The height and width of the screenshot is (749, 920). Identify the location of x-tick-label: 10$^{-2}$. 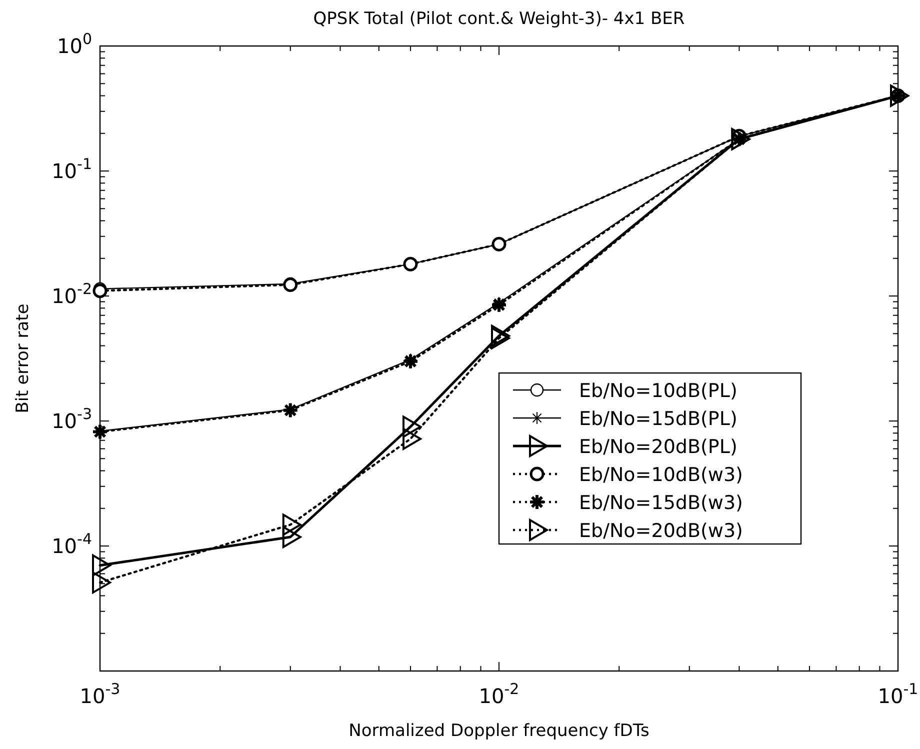
(499, 694).